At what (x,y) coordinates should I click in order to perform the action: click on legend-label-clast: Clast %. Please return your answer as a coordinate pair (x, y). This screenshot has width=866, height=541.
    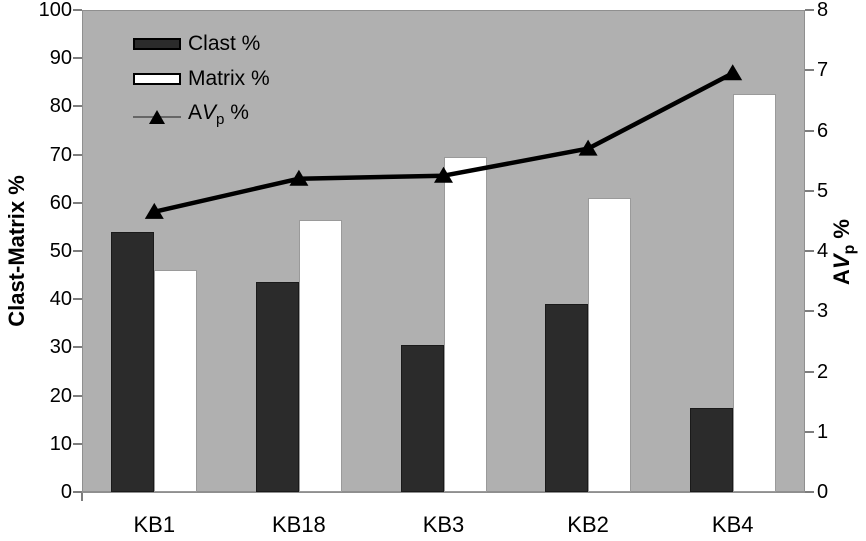
    Looking at the image, I should click on (224, 43).